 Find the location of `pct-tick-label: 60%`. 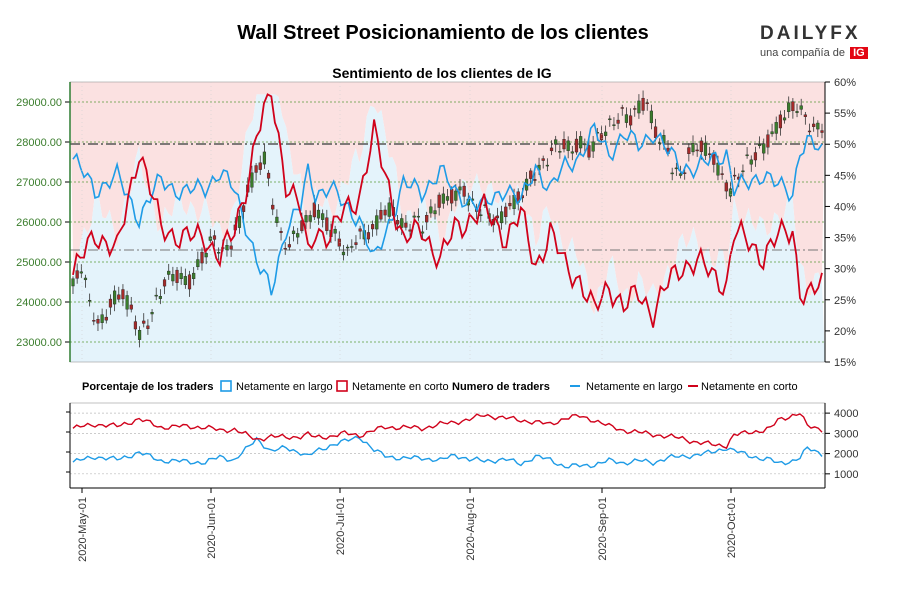

pct-tick-label: 60% is located at coordinates (845, 83).